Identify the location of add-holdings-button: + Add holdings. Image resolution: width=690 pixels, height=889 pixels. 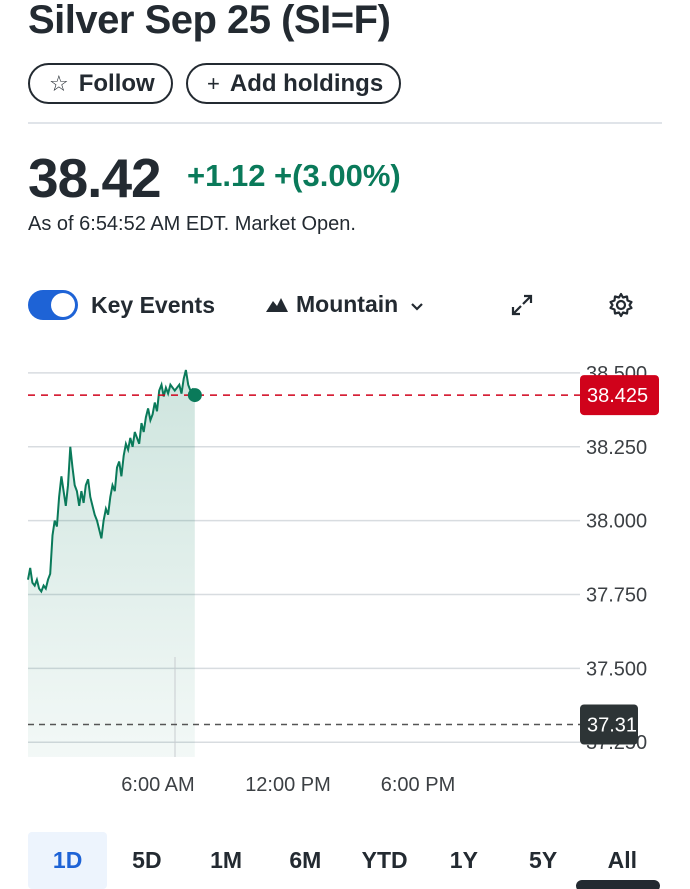
(293, 83).